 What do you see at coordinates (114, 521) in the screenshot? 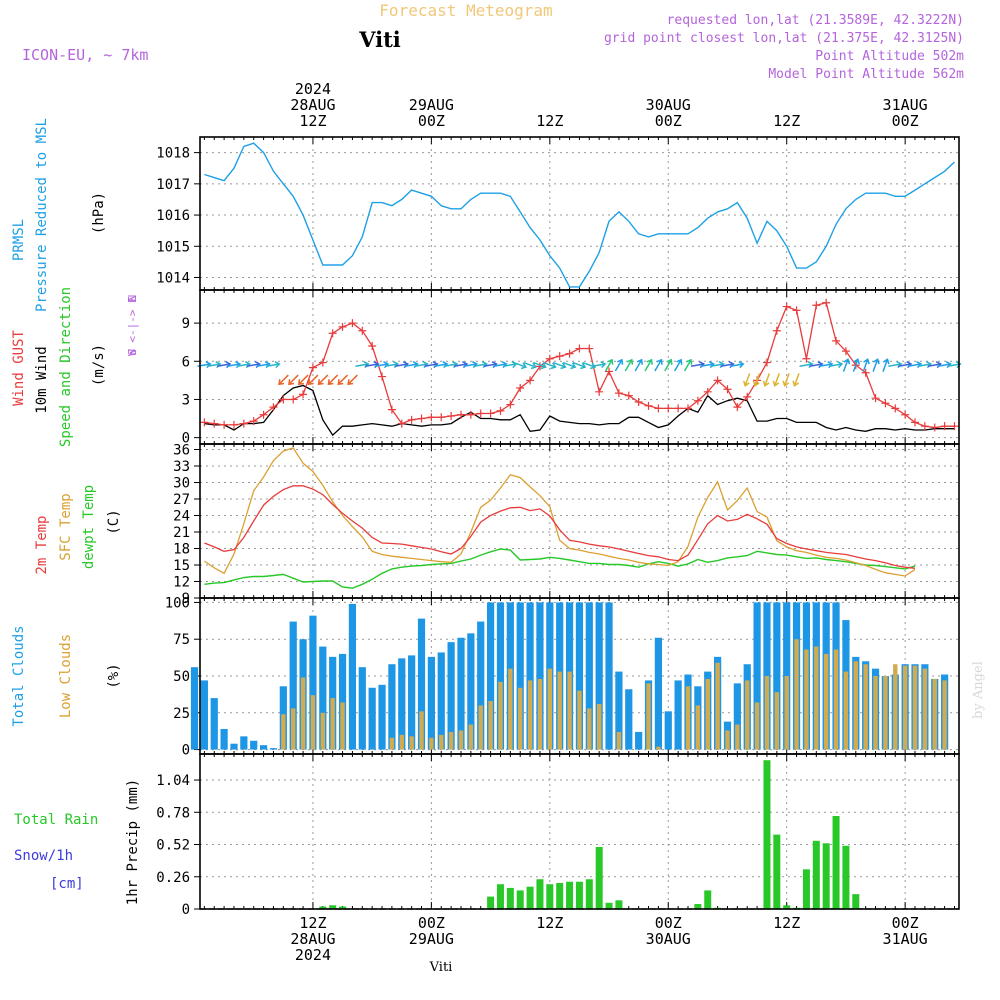
I see `temp-unit: (C)` at bounding box center [114, 521].